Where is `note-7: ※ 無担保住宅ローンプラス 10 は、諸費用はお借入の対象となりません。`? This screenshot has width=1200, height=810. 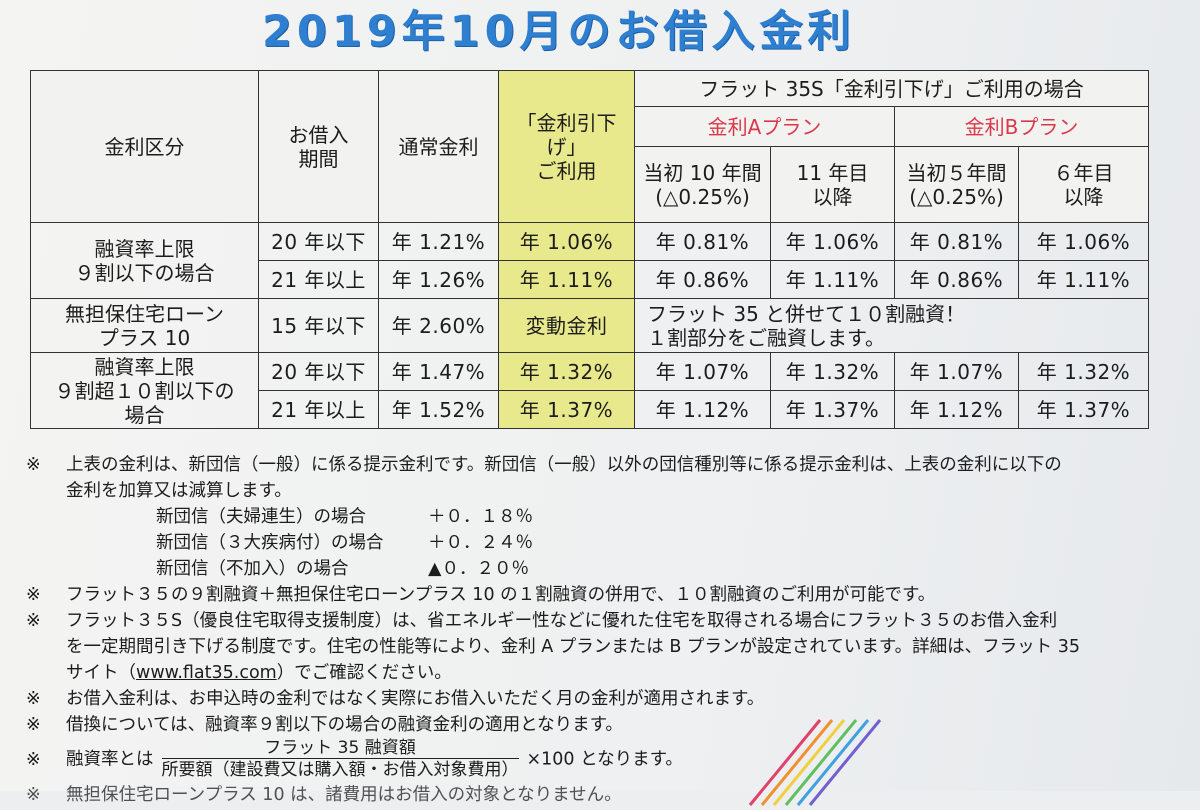
note-7: ※ 無担保住宅ローンプラス 10 は、諸費用はお借入の対象となりません。 is located at coordinates (611, 795).